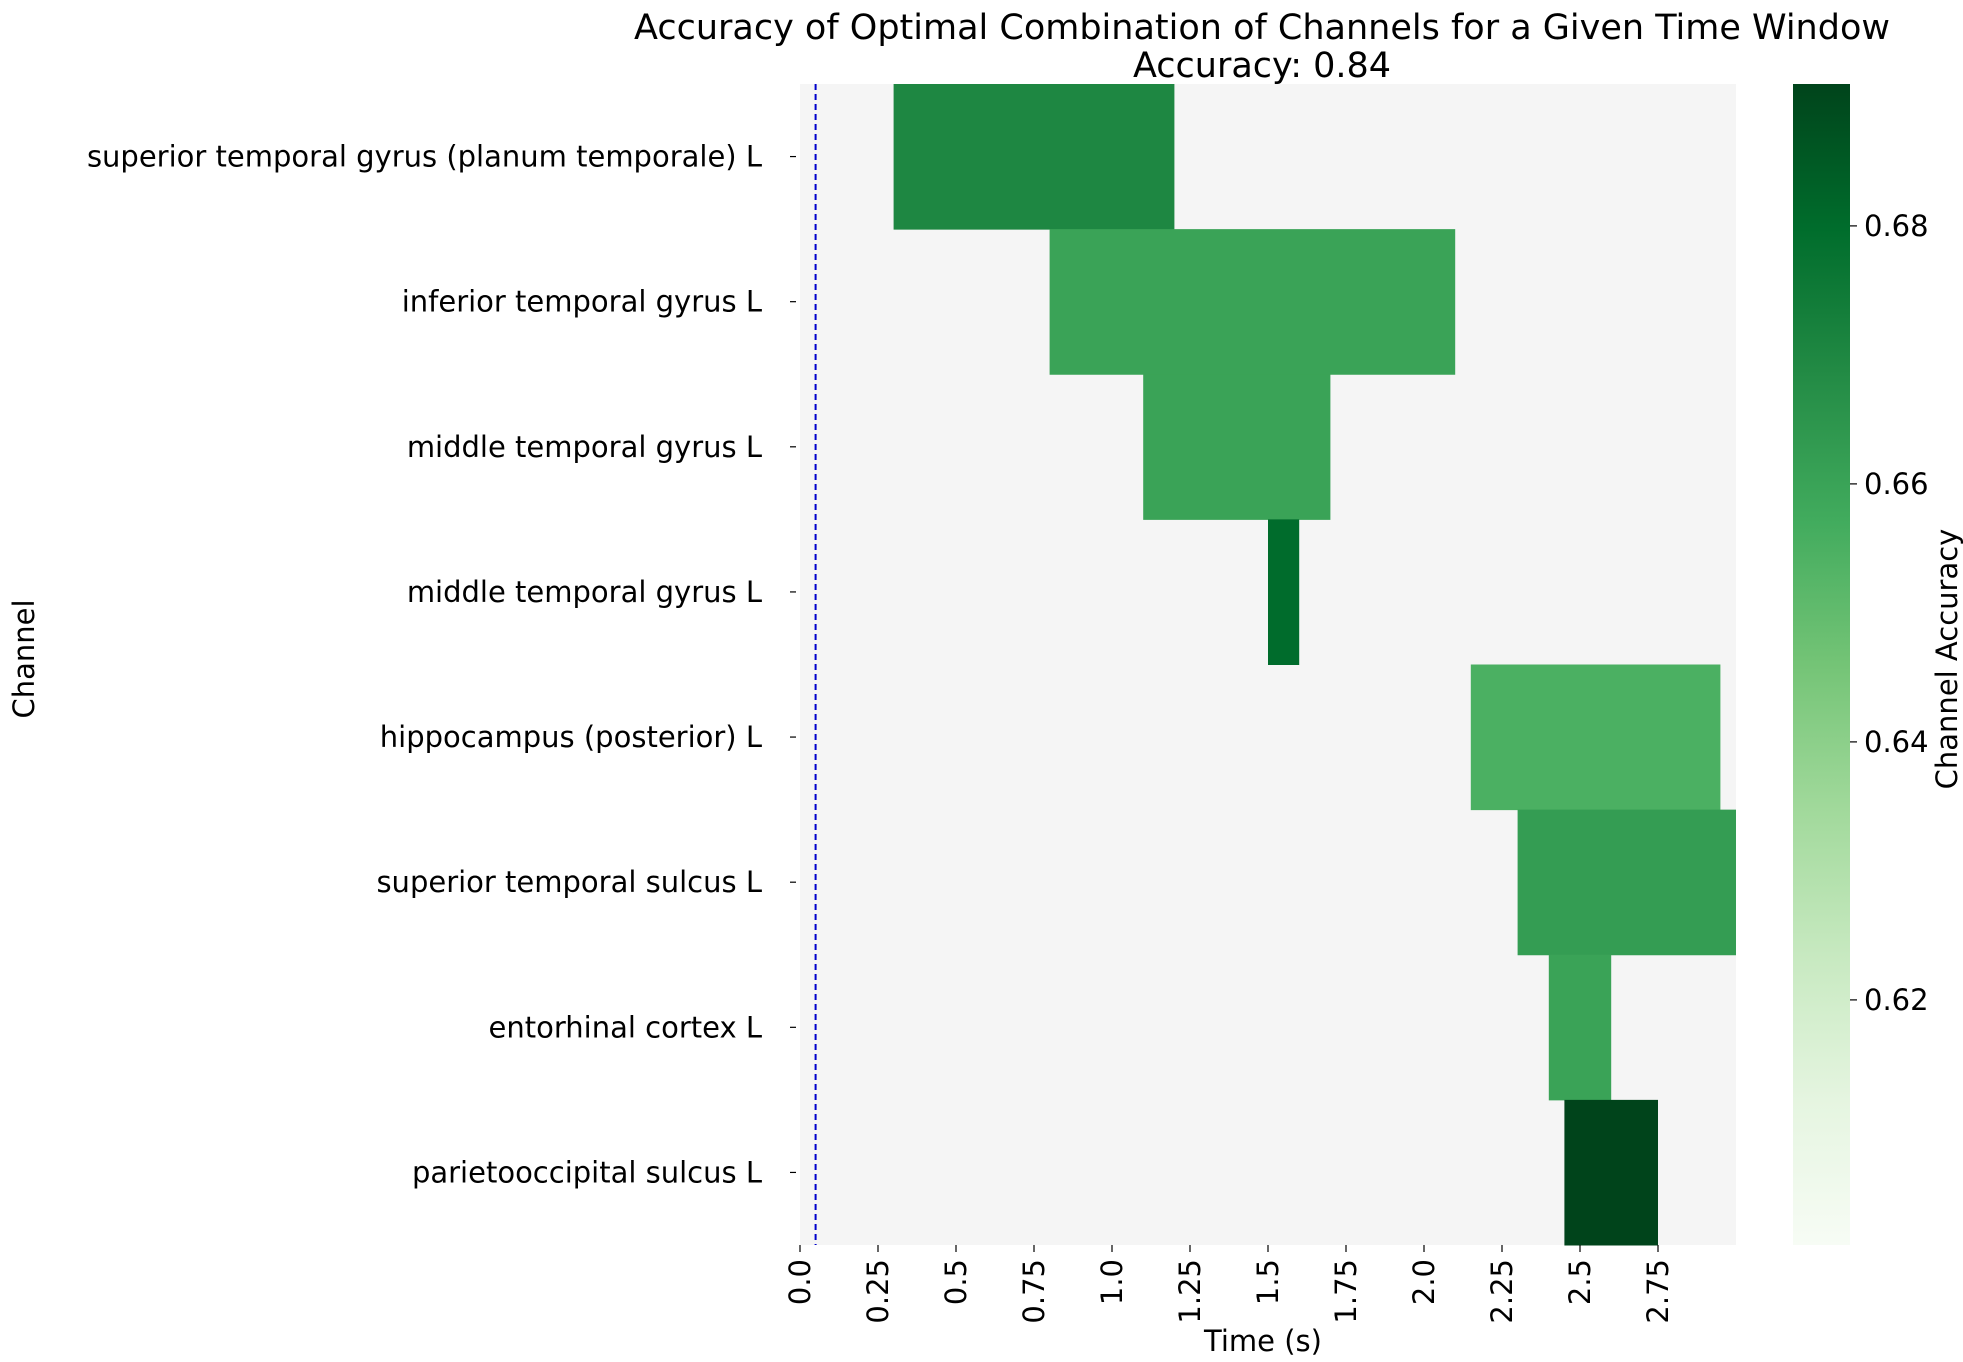  What do you see at coordinates (1896, 1000) in the screenshot?
I see `colorbar-tick-label: 0.62` at bounding box center [1896, 1000].